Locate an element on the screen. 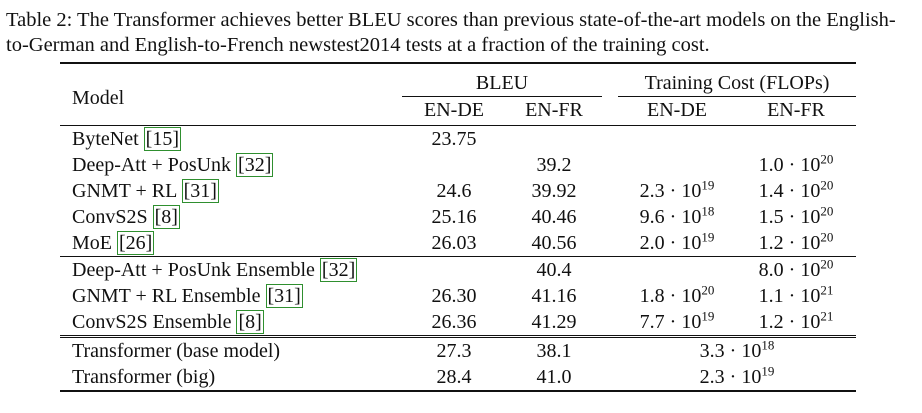  model-name: GNMT + RL [31] is located at coordinates (145, 191).